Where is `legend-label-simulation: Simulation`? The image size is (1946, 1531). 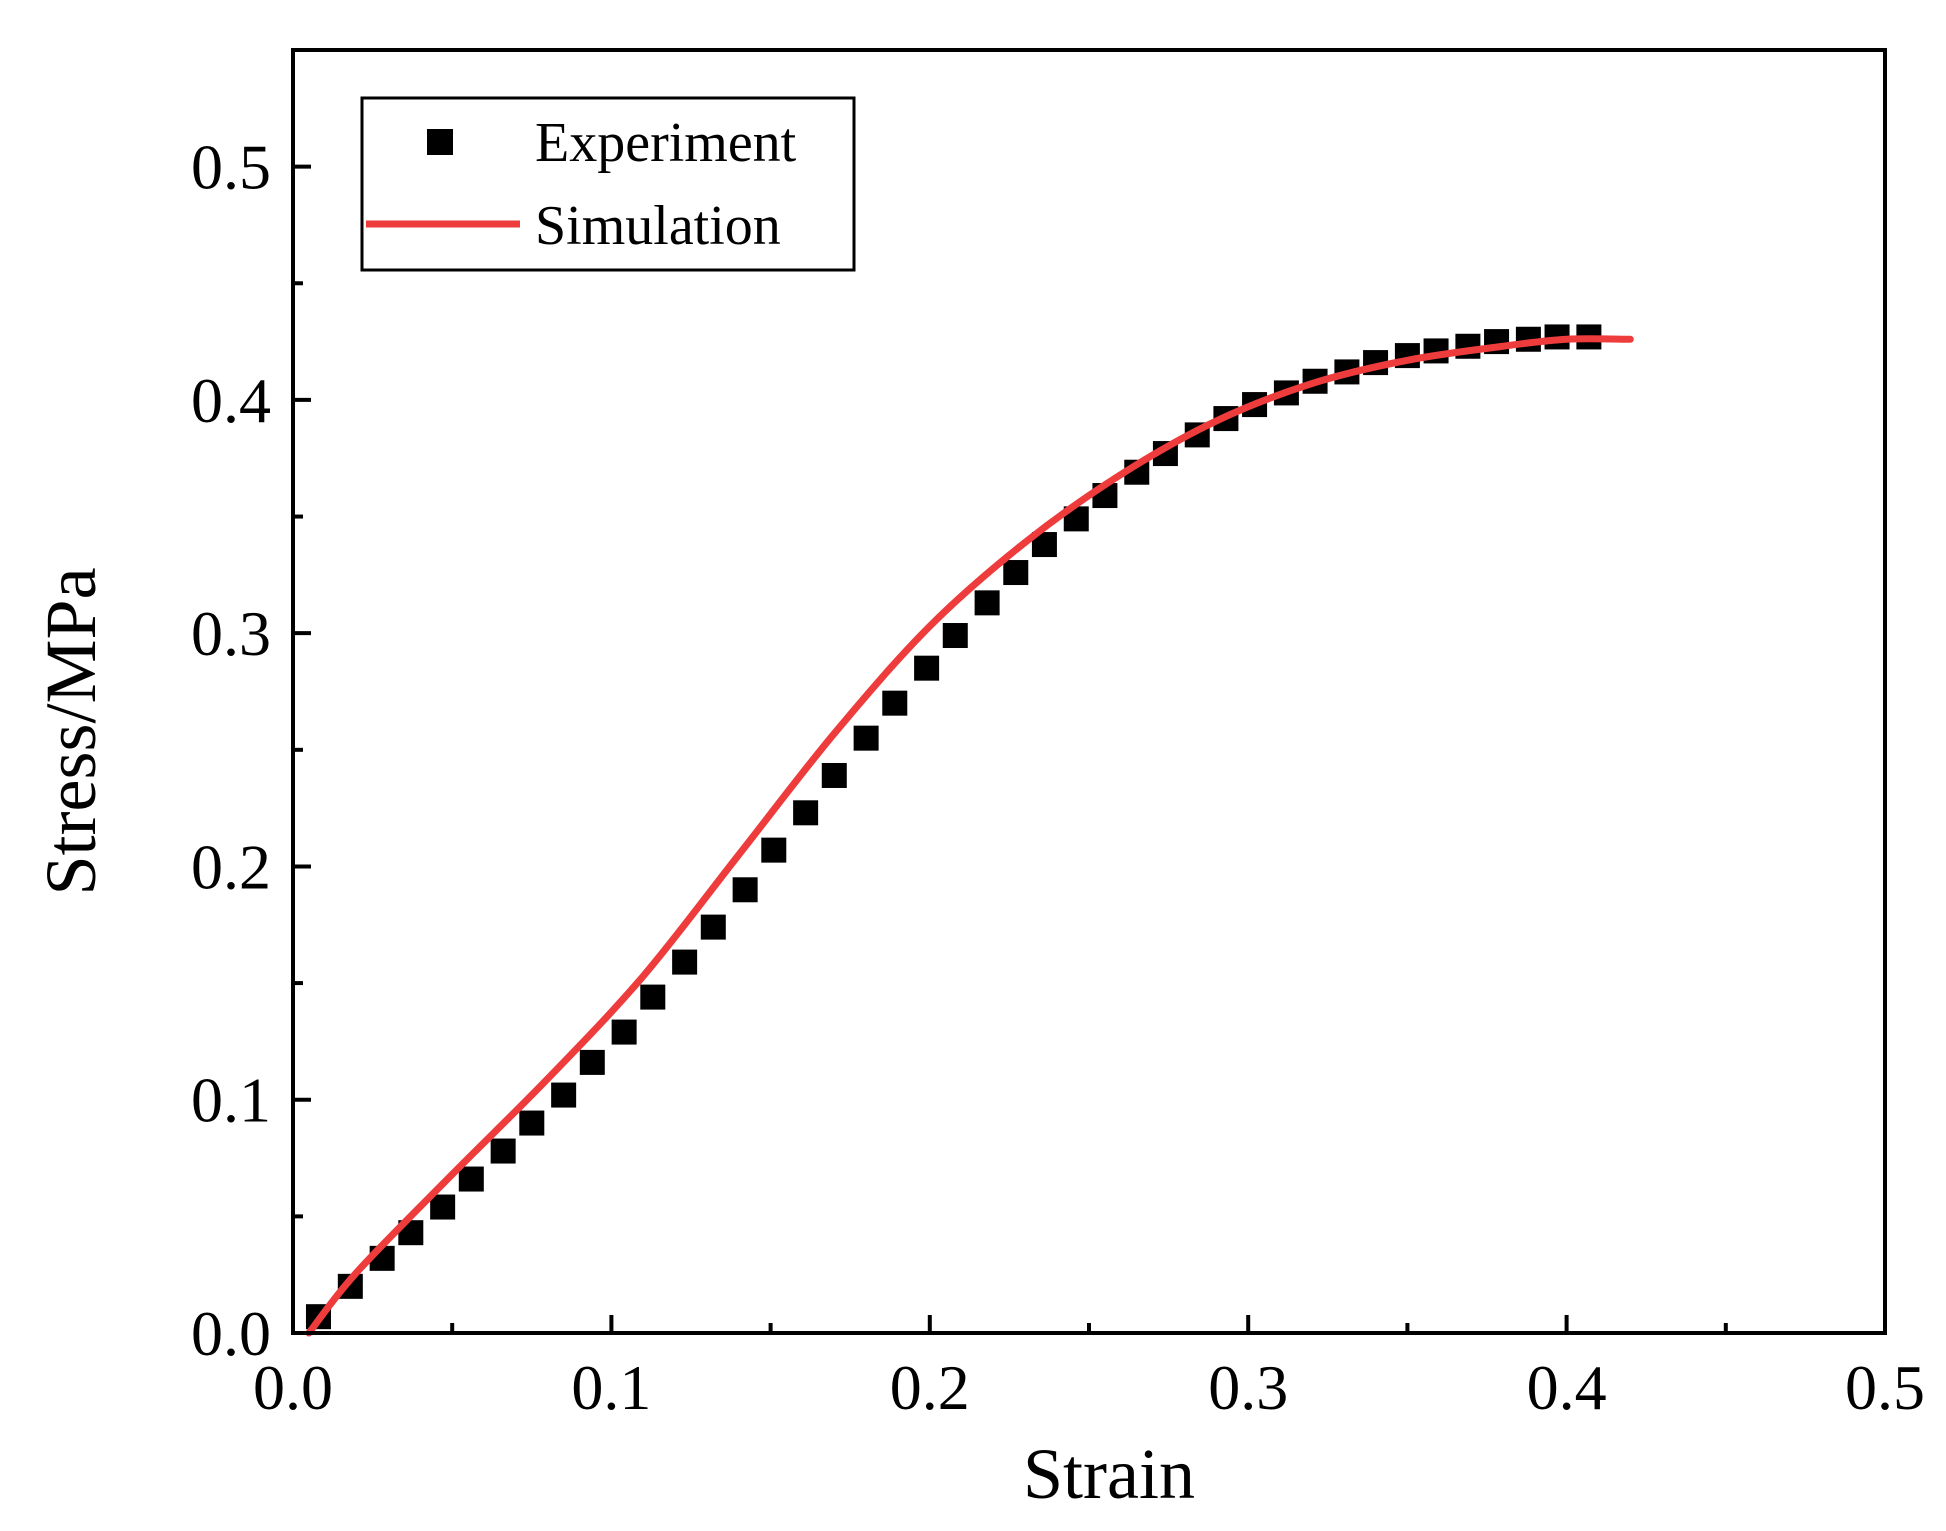 legend-label-simulation: Simulation is located at coordinates (658, 226).